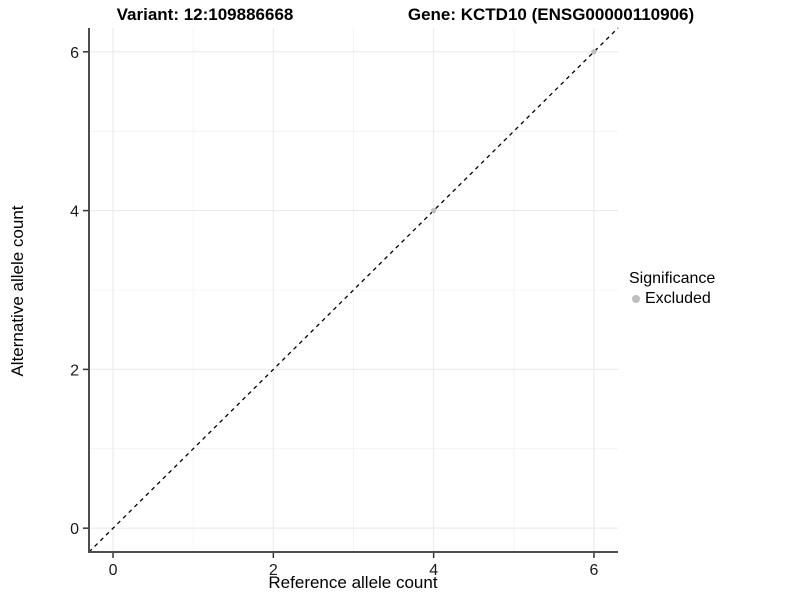 This screenshot has width=800, height=600. What do you see at coordinates (636, 299) in the screenshot?
I see `excluded-point-icon` at bounding box center [636, 299].